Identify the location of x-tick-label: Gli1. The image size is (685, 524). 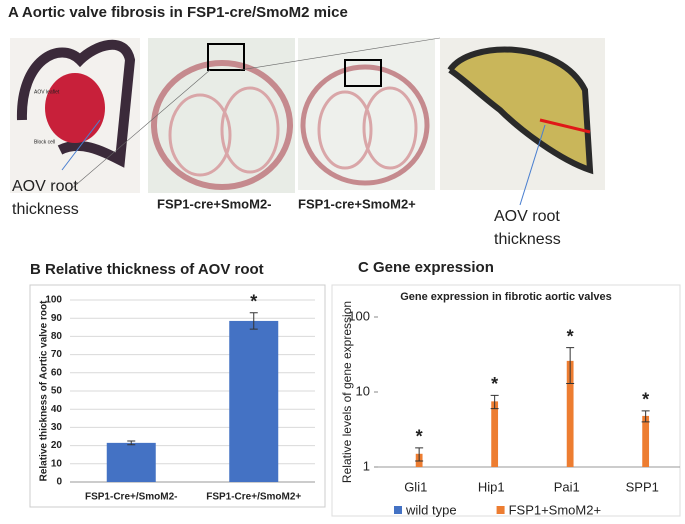
(415, 486).